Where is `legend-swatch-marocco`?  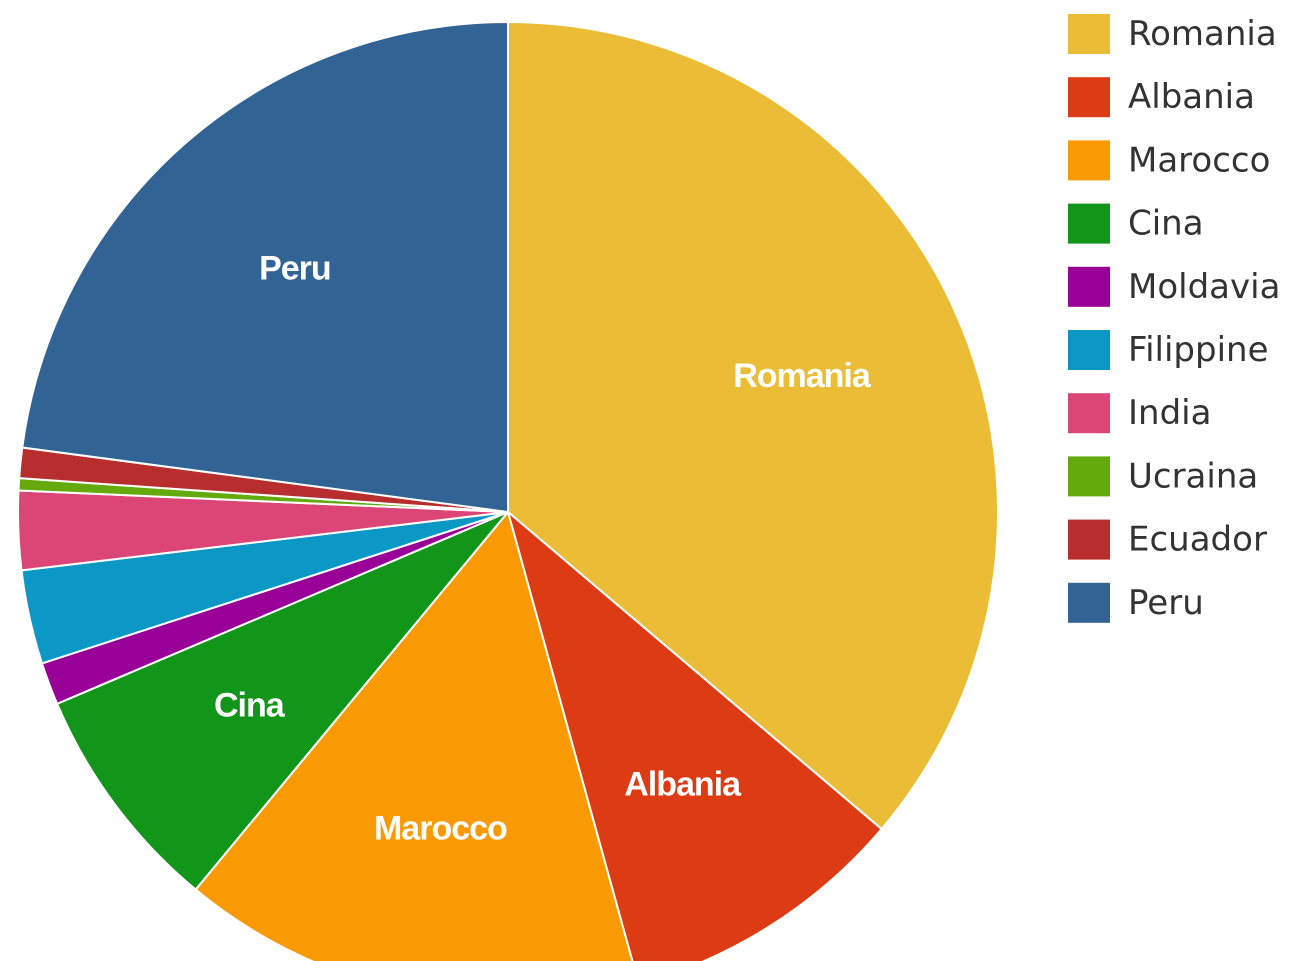 legend-swatch-marocco is located at coordinates (1089, 160).